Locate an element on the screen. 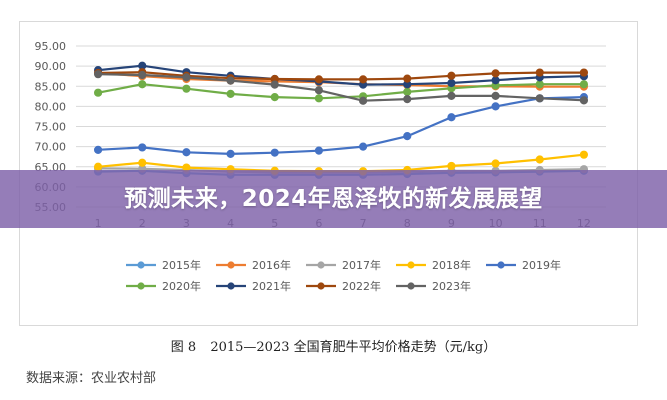  legend-label: 2021年 is located at coordinates (271, 286).